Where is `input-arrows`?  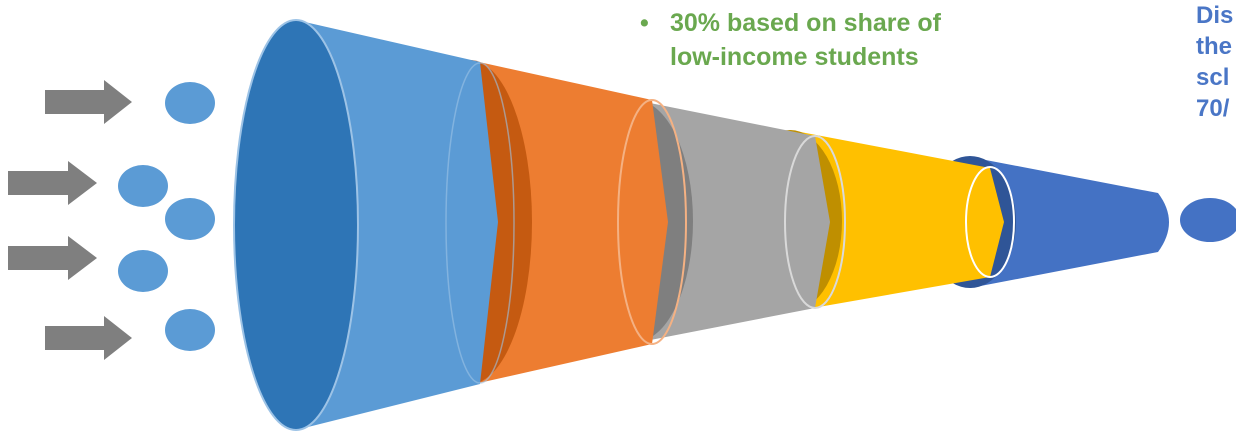
input-arrows is located at coordinates (70, 220).